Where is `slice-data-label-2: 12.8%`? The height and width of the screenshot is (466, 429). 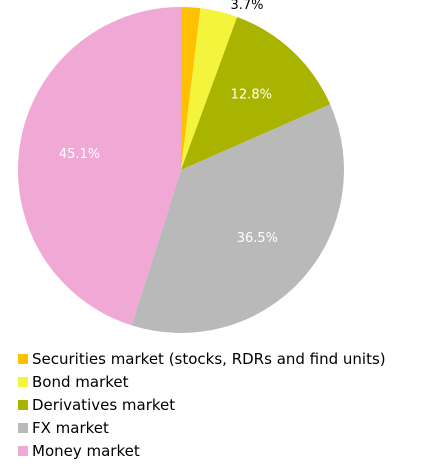
slice-data-label-2: 12.8% is located at coordinates (251, 95).